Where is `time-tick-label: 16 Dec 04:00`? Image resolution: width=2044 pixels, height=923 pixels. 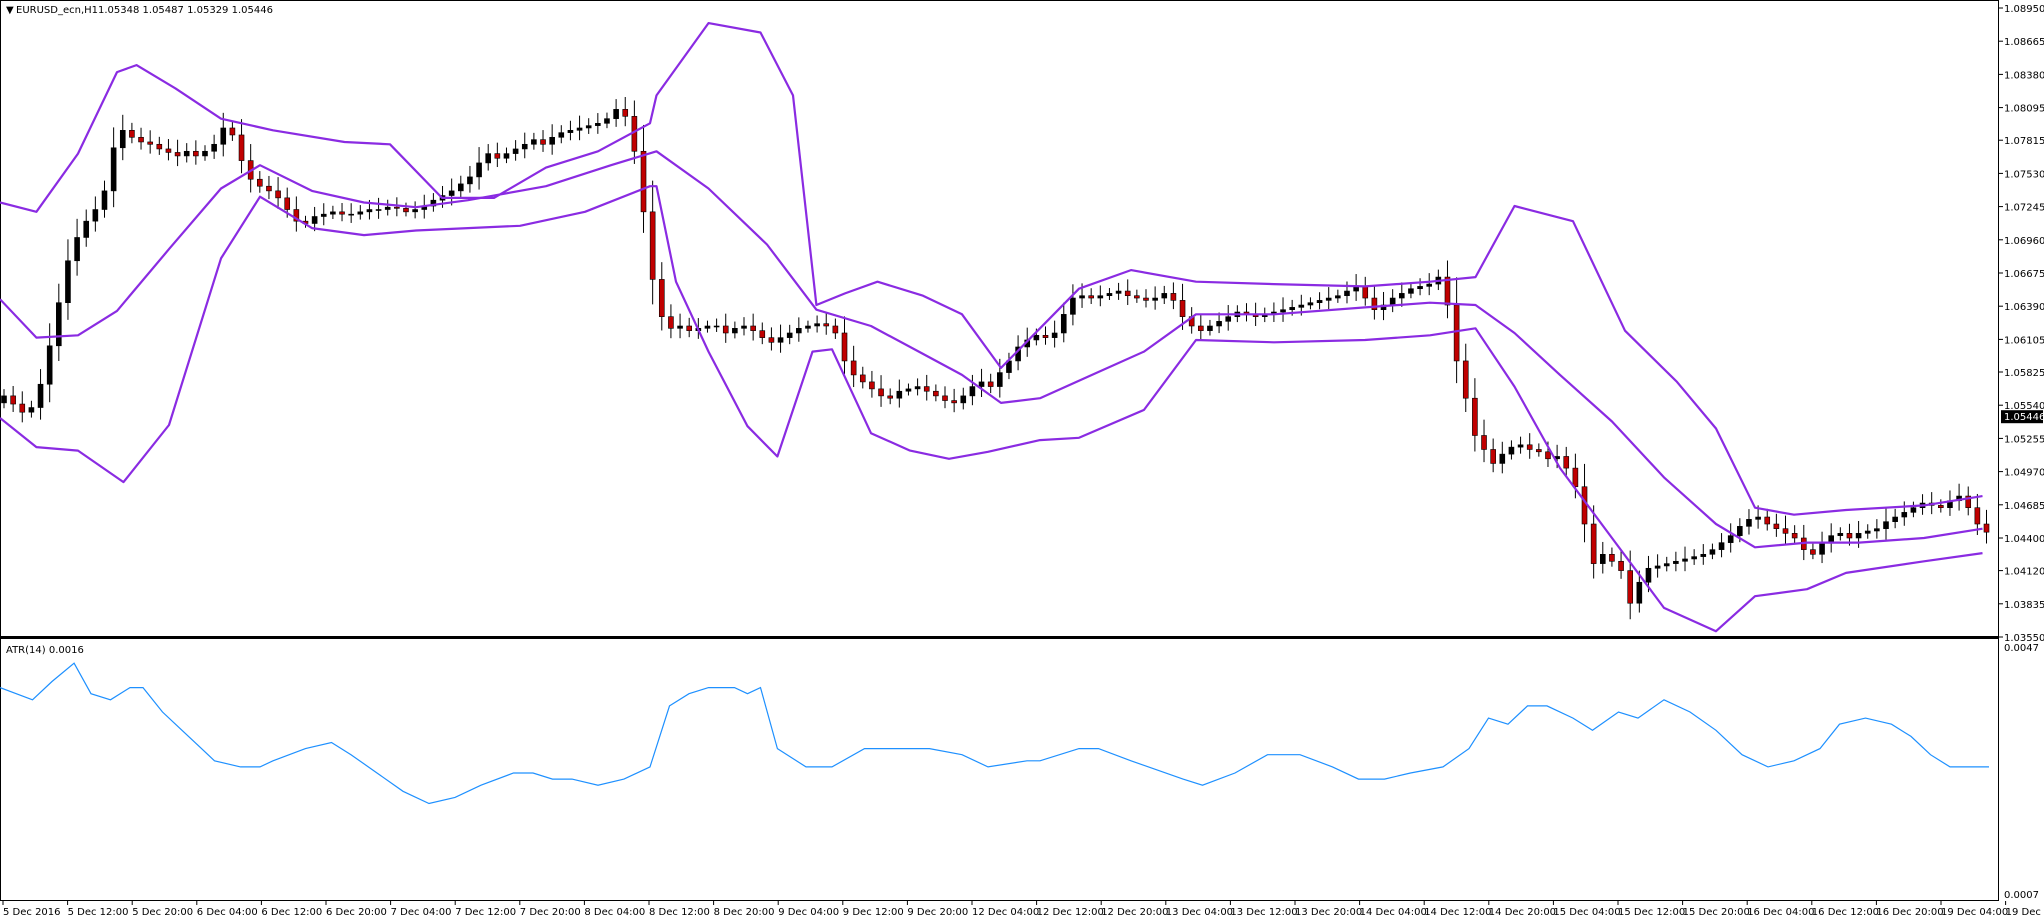
time-tick-label: 16 Dec 04:00 is located at coordinates (1780, 912).